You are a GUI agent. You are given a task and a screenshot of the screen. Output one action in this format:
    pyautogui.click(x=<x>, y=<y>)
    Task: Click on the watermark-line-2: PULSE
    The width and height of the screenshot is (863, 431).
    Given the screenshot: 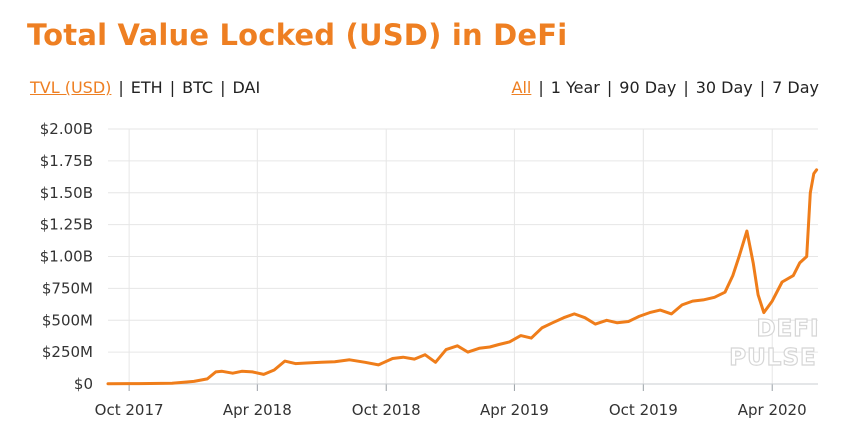 What is the action you would take?
    pyautogui.click(x=772, y=358)
    